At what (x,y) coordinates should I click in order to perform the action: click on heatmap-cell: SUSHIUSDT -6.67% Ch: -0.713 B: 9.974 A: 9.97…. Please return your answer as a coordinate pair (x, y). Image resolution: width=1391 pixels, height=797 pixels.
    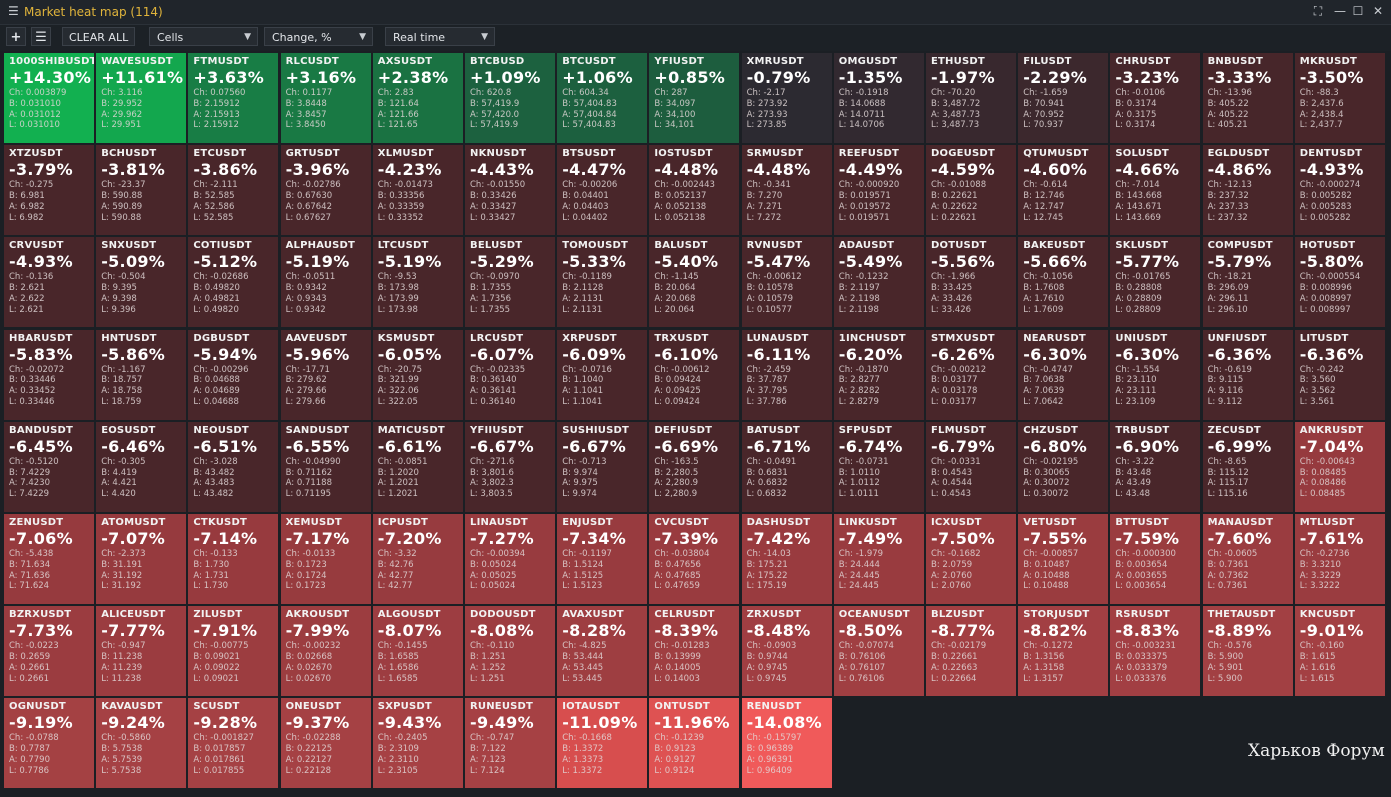
    Looking at the image, I should click on (602, 466).